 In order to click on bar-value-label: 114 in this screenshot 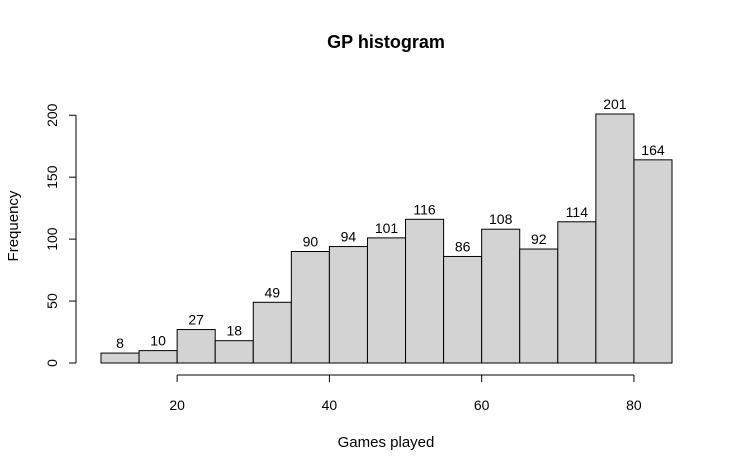, I will do `click(577, 212)`.